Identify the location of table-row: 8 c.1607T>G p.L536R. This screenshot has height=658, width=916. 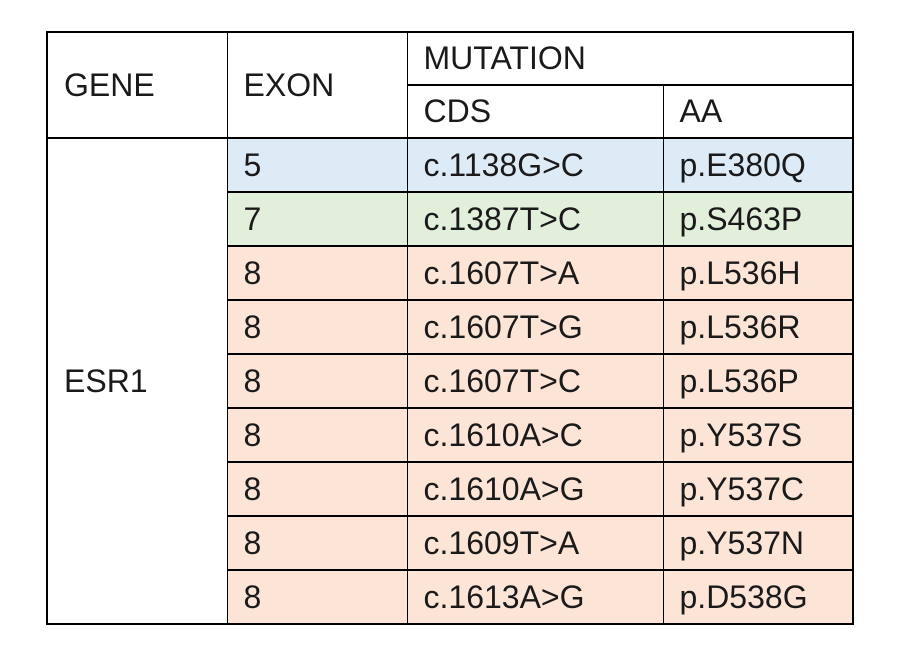
(450, 327).